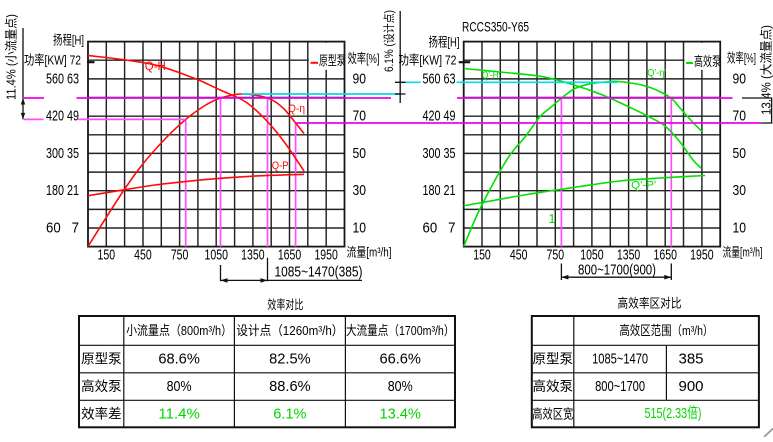  Describe the element at coordinates (691, 386) in the screenshot. I see `svg-text: 900` at that location.